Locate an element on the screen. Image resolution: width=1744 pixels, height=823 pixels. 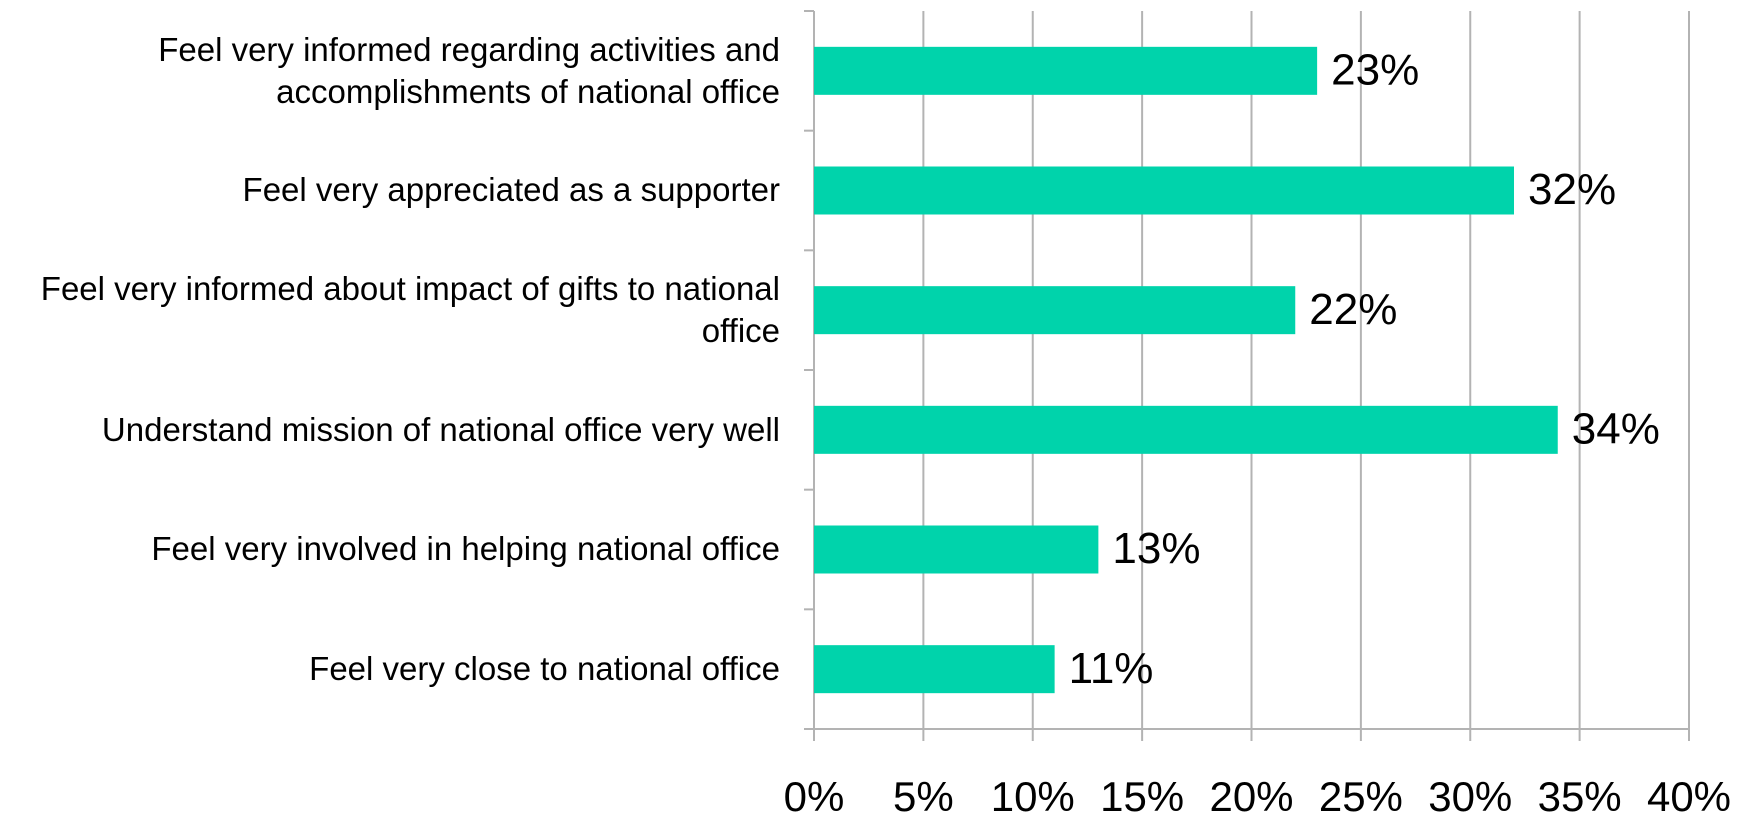
x-tick-label: 40% is located at coordinates (1689, 795).